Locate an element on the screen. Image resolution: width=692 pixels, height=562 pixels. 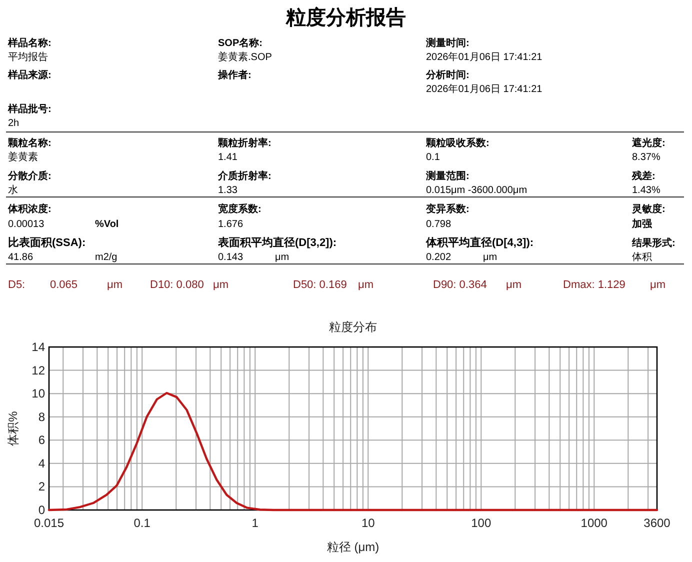
text: 平均报告 is located at coordinates (28, 57).